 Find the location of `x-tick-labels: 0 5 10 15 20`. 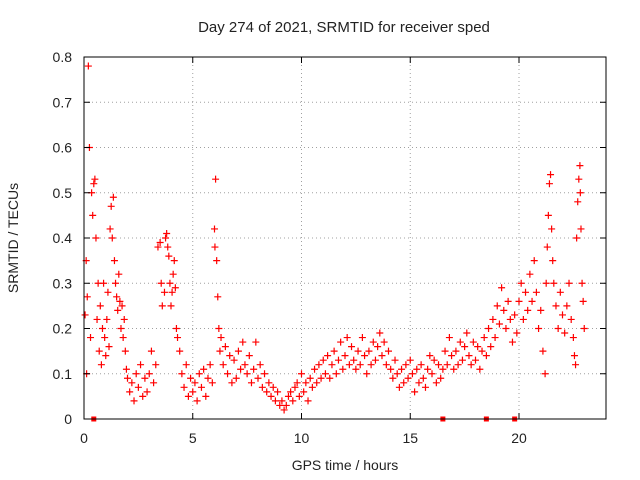

x-tick-labels: 0 5 10 15 20 is located at coordinates (303, 438).